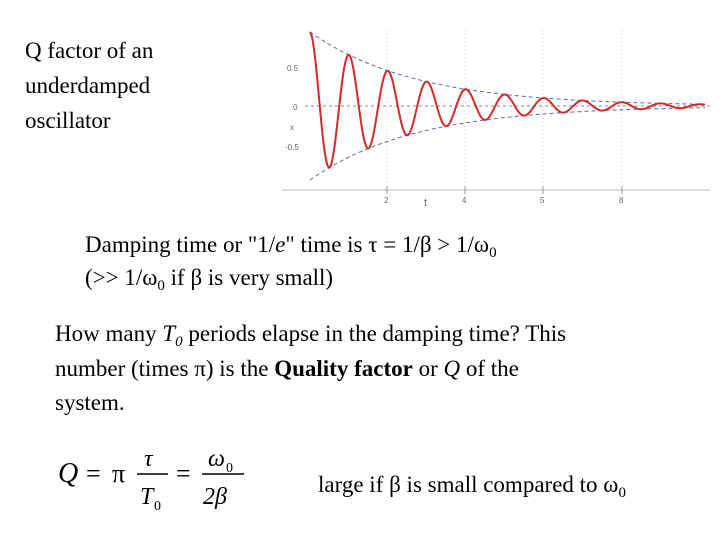  I want to click on oscillation-curve, so click(507, 100).